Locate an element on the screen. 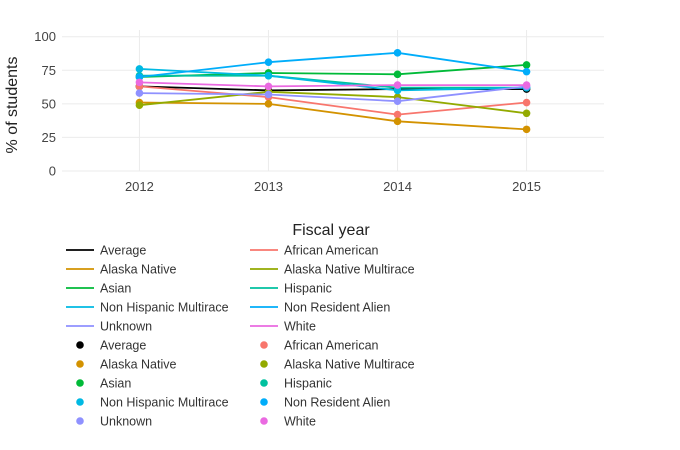 The width and height of the screenshot is (680, 450). legend-line-label: Unknown is located at coordinates (126, 327).